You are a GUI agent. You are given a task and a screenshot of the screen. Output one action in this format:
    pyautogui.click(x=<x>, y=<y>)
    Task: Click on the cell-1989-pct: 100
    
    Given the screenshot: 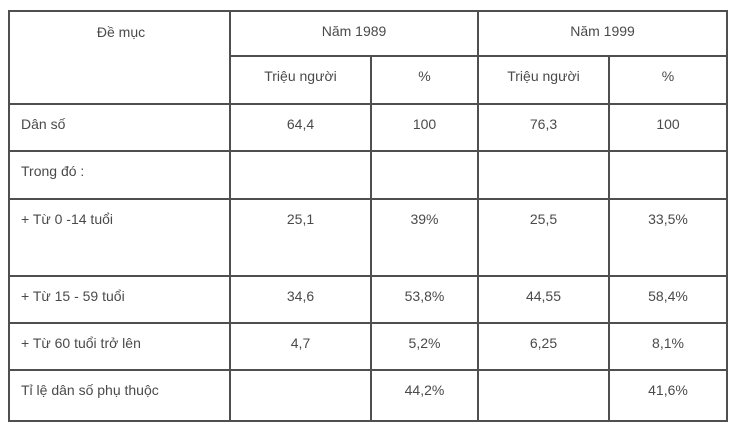 What is the action you would take?
    pyautogui.click(x=424, y=127)
    